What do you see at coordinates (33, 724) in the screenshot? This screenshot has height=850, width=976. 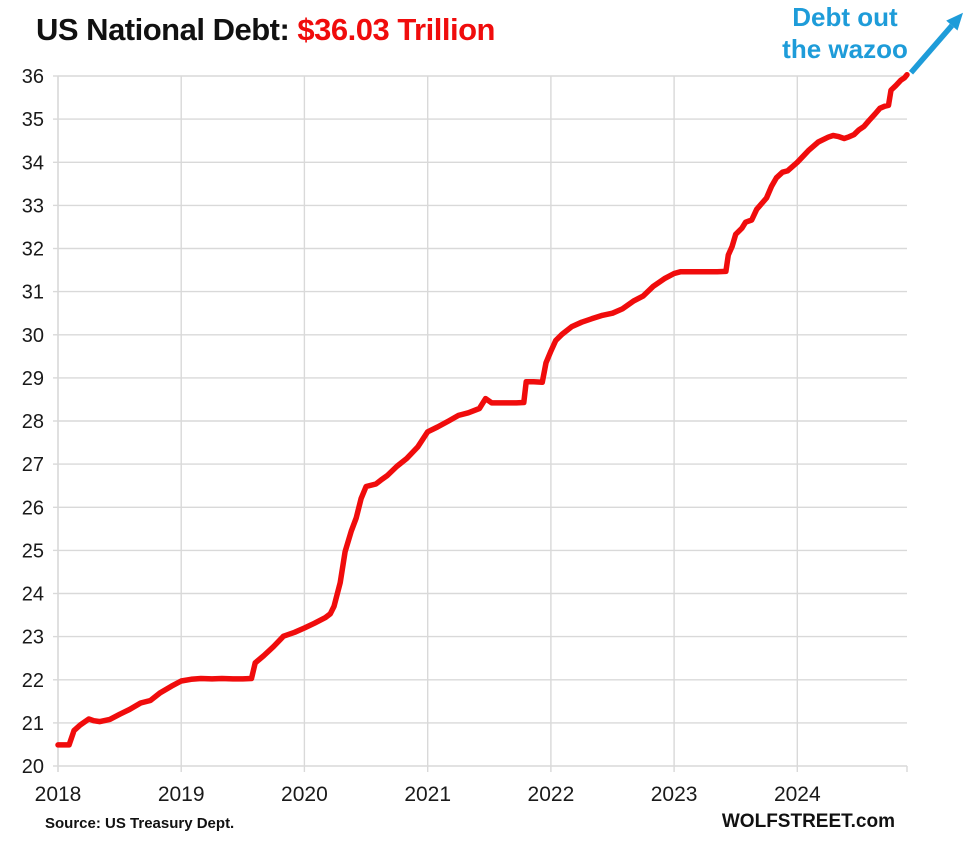 I see `y-axis-label: 21` at bounding box center [33, 724].